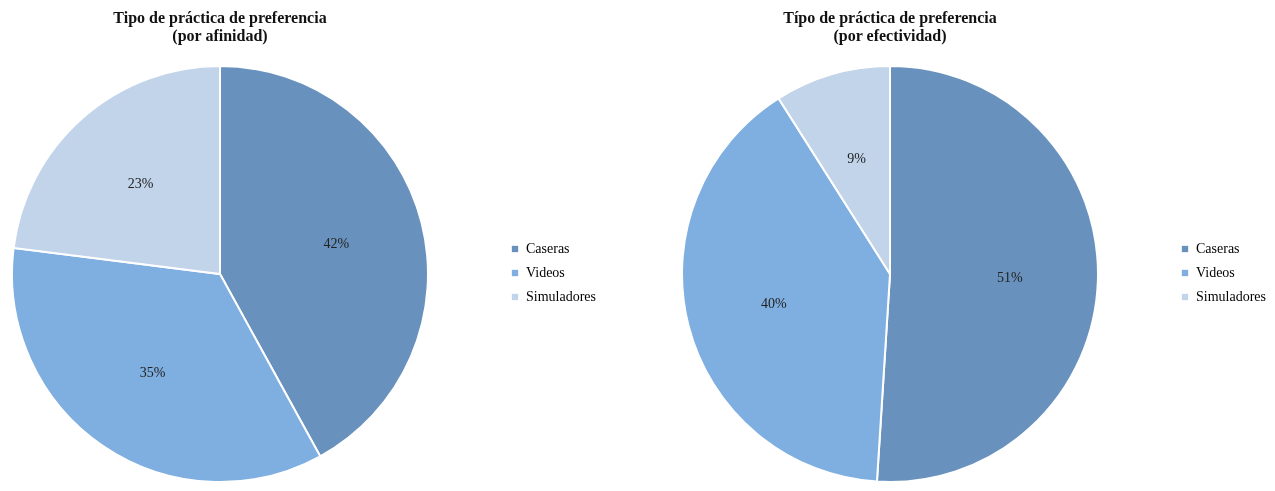 Image resolution: width=1275 pixels, height=491 pixels. Describe the element at coordinates (336, 244) in the screenshot. I see `data-label: 42%` at that location.